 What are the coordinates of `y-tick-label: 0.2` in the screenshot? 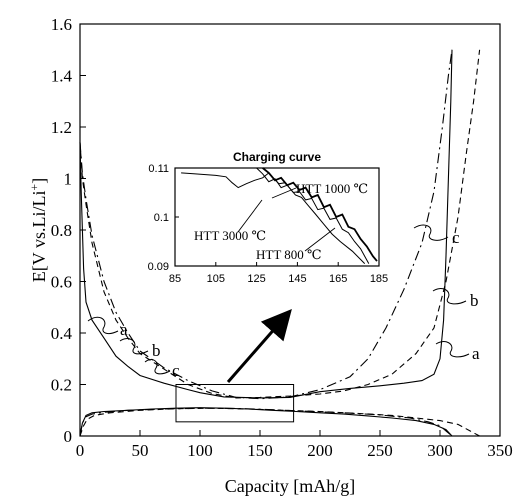 It's located at (61, 385).